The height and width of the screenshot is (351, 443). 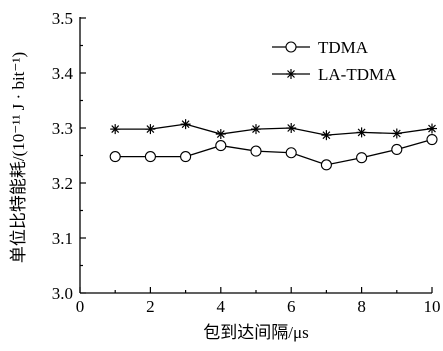 I want to click on y-tick-label: 3.1, so click(x=62, y=238).